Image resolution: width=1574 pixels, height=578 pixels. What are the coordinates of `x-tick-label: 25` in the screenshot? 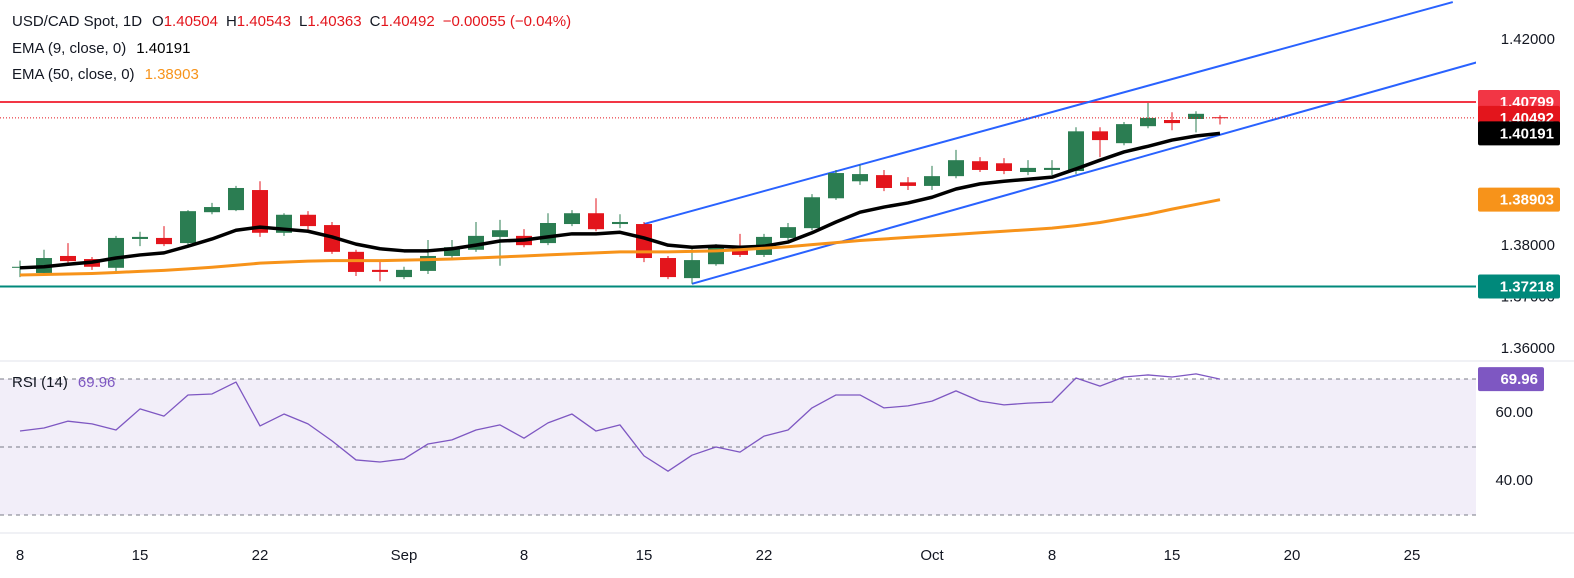 It's located at (1412, 555).